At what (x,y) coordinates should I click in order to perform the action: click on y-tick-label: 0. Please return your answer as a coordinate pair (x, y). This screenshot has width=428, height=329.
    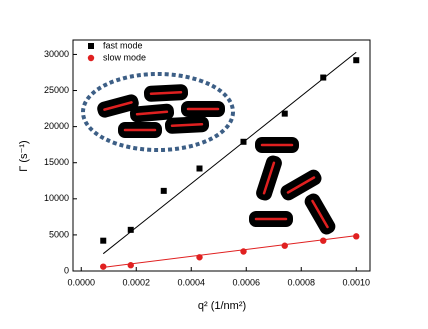
    Looking at the image, I should click on (66, 270).